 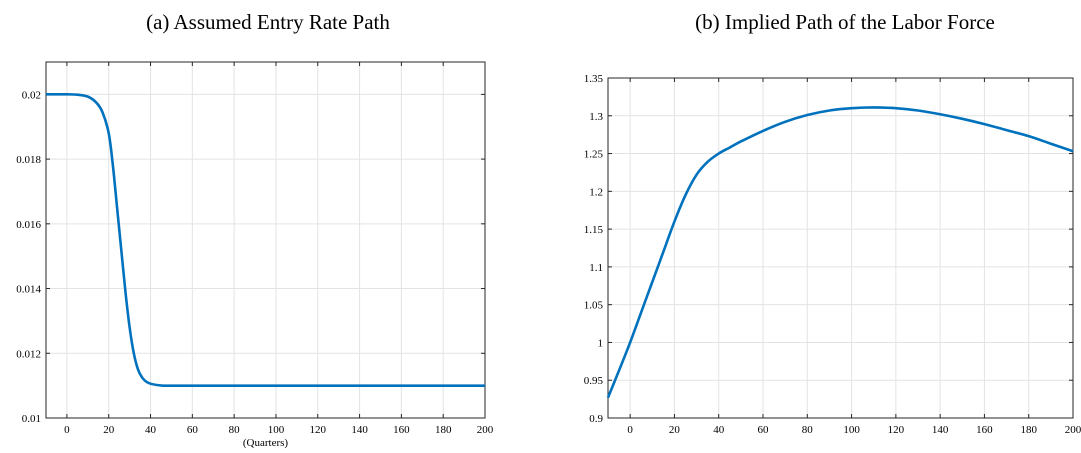 I want to click on chart-a-xtick-label: 140, so click(x=359, y=430).